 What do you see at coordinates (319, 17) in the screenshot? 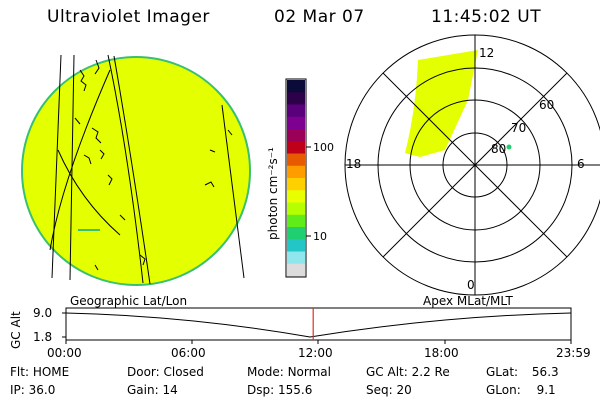
I see `date-label: 02 Mar 07` at bounding box center [319, 17].